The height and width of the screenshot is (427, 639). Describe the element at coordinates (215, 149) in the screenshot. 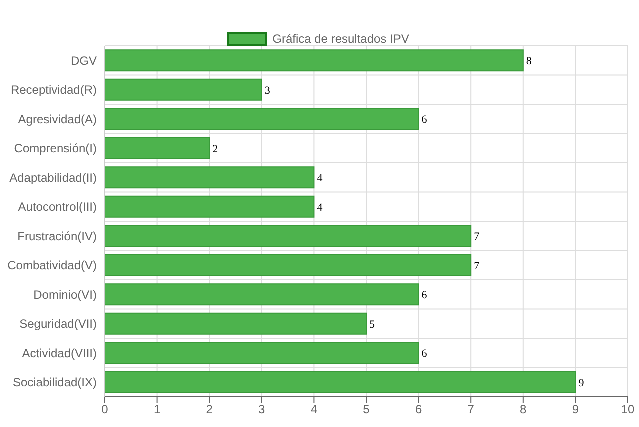

I see `data-label: 2` at that location.